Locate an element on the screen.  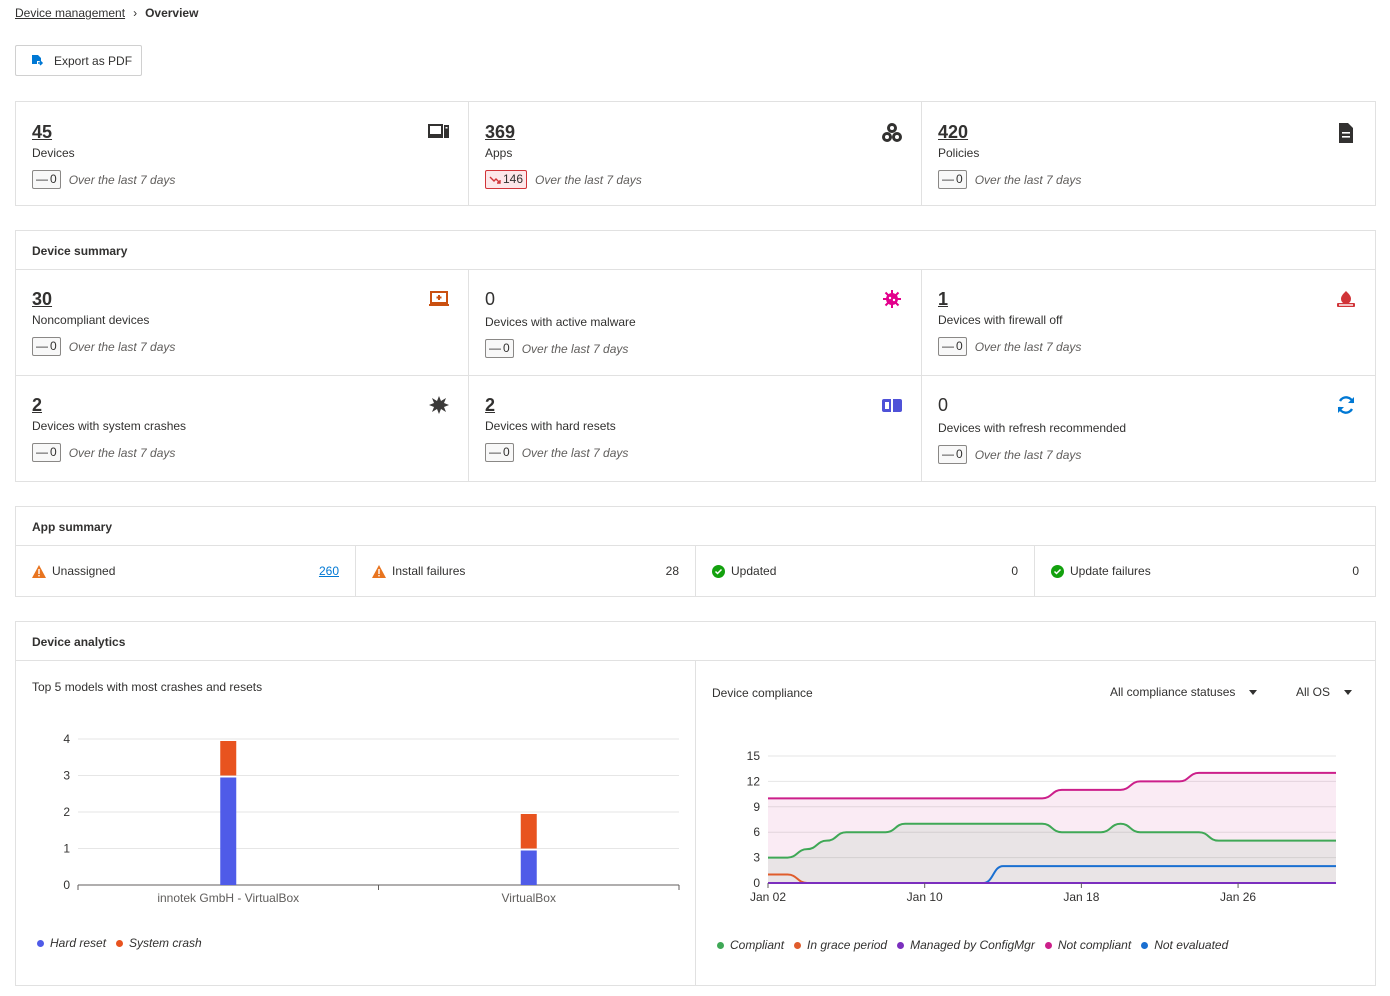
firewall-count: 1 is located at coordinates (943, 299).